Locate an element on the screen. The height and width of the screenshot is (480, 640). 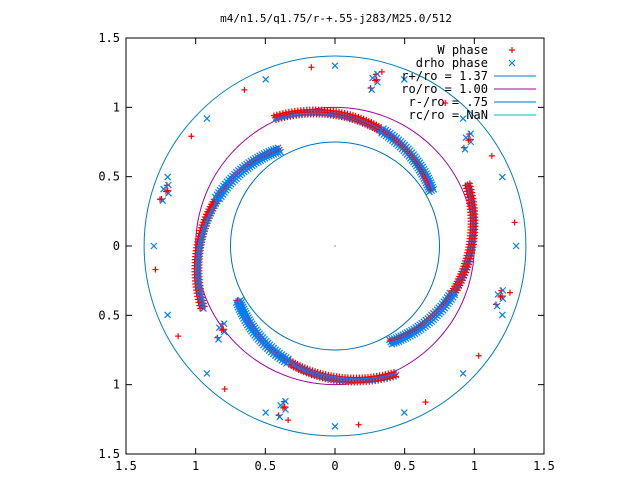
legend-label-1: drho phase is located at coordinates (452, 63).